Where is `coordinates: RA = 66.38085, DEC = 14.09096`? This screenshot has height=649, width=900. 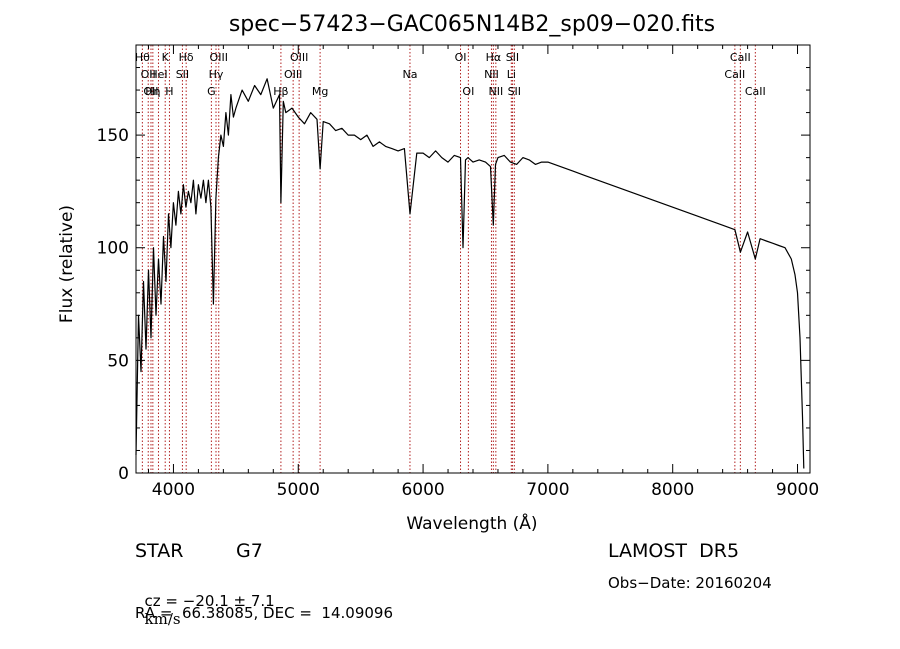 coordinates: RA = 66.38085, DEC = 14.09096 is located at coordinates (264, 613).